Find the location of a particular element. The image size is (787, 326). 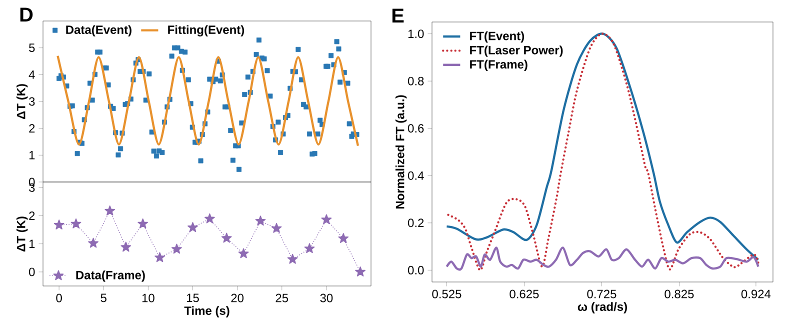

line-series is located at coordinates (603, 258).